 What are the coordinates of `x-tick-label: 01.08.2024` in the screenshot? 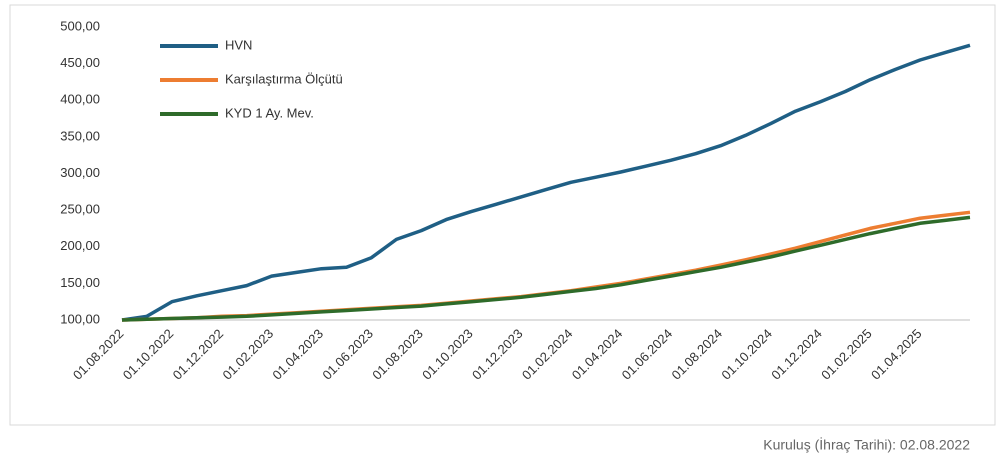 It's located at (697, 354).